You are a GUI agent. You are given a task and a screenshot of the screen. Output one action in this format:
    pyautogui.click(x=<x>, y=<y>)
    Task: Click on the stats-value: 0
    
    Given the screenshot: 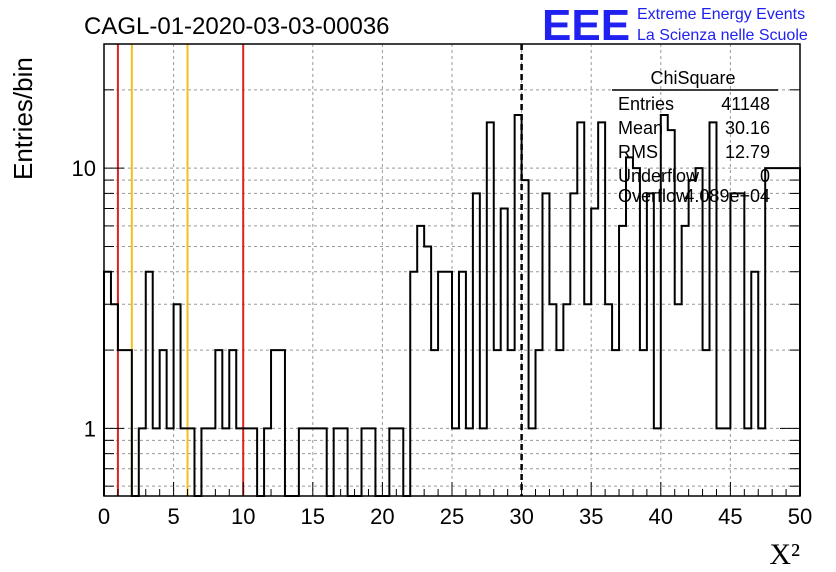 What is the action you would take?
    pyautogui.click(x=765, y=176)
    